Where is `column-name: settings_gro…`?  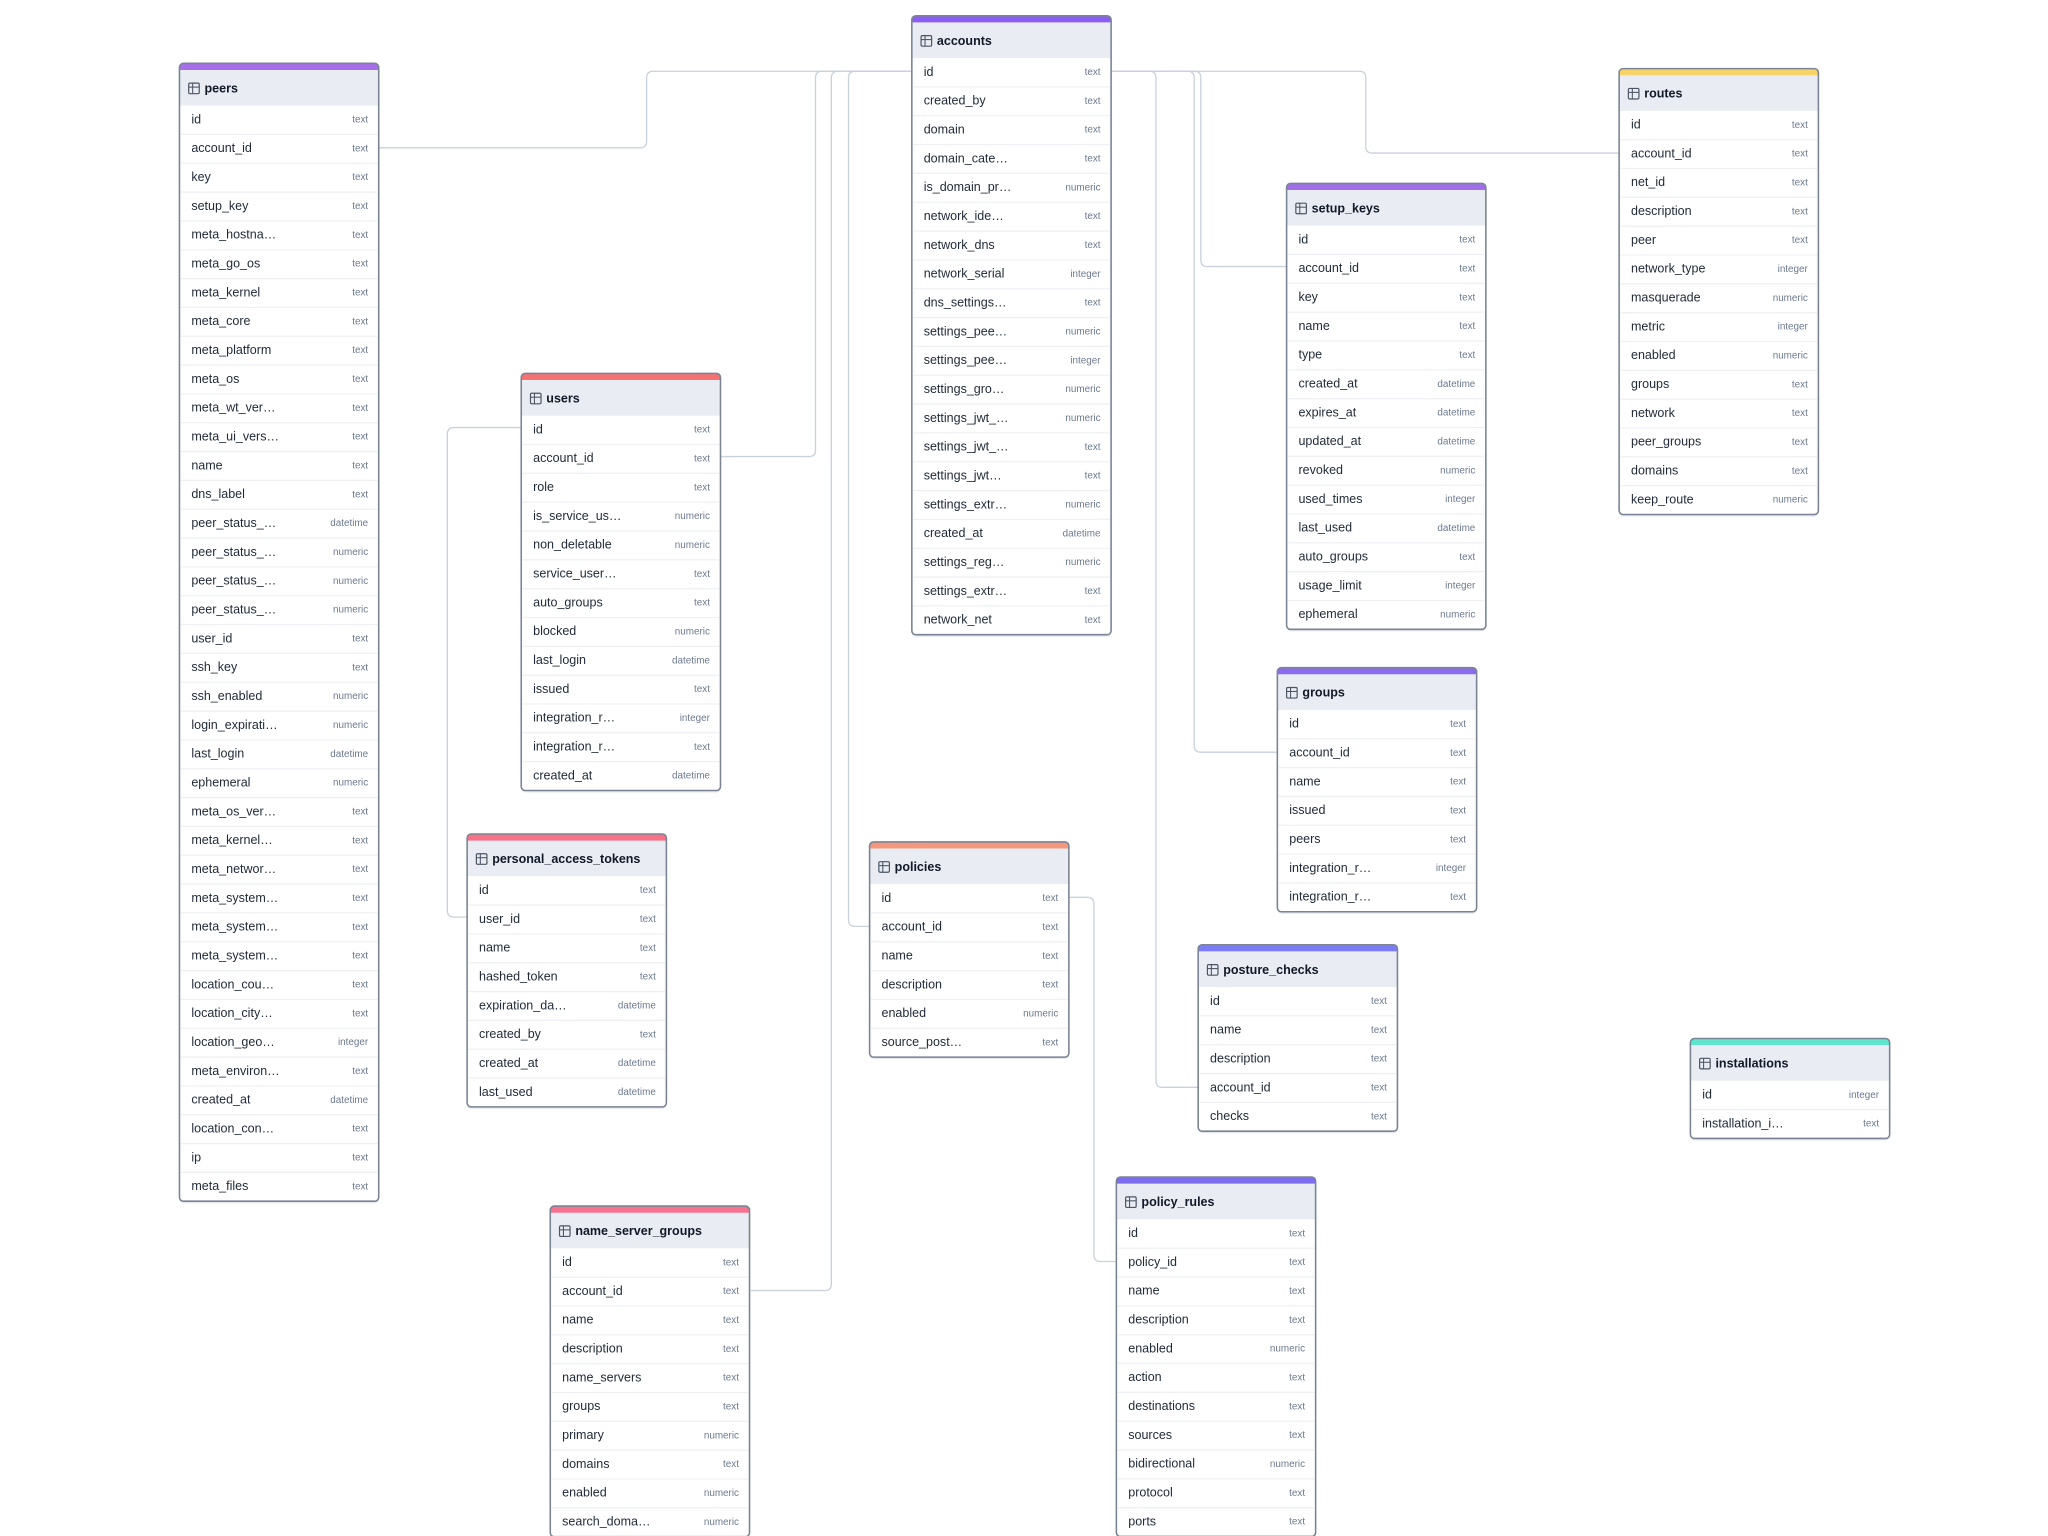
column-name: settings_gro… is located at coordinates (964, 389).